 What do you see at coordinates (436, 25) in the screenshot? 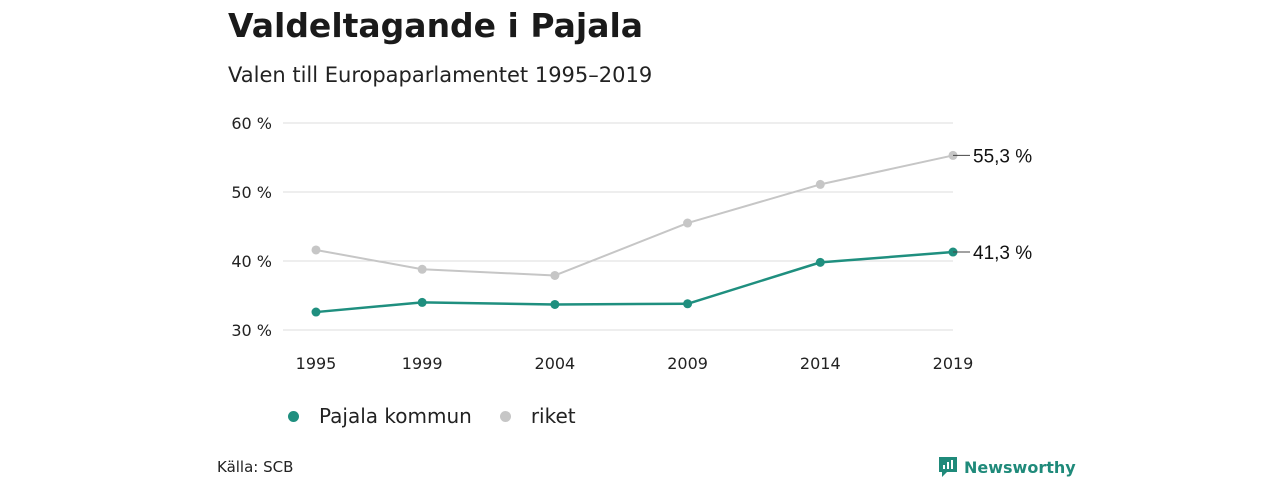
I see `chart-title: Valdeltagande i Pajala` at bounding box center [436, 25].